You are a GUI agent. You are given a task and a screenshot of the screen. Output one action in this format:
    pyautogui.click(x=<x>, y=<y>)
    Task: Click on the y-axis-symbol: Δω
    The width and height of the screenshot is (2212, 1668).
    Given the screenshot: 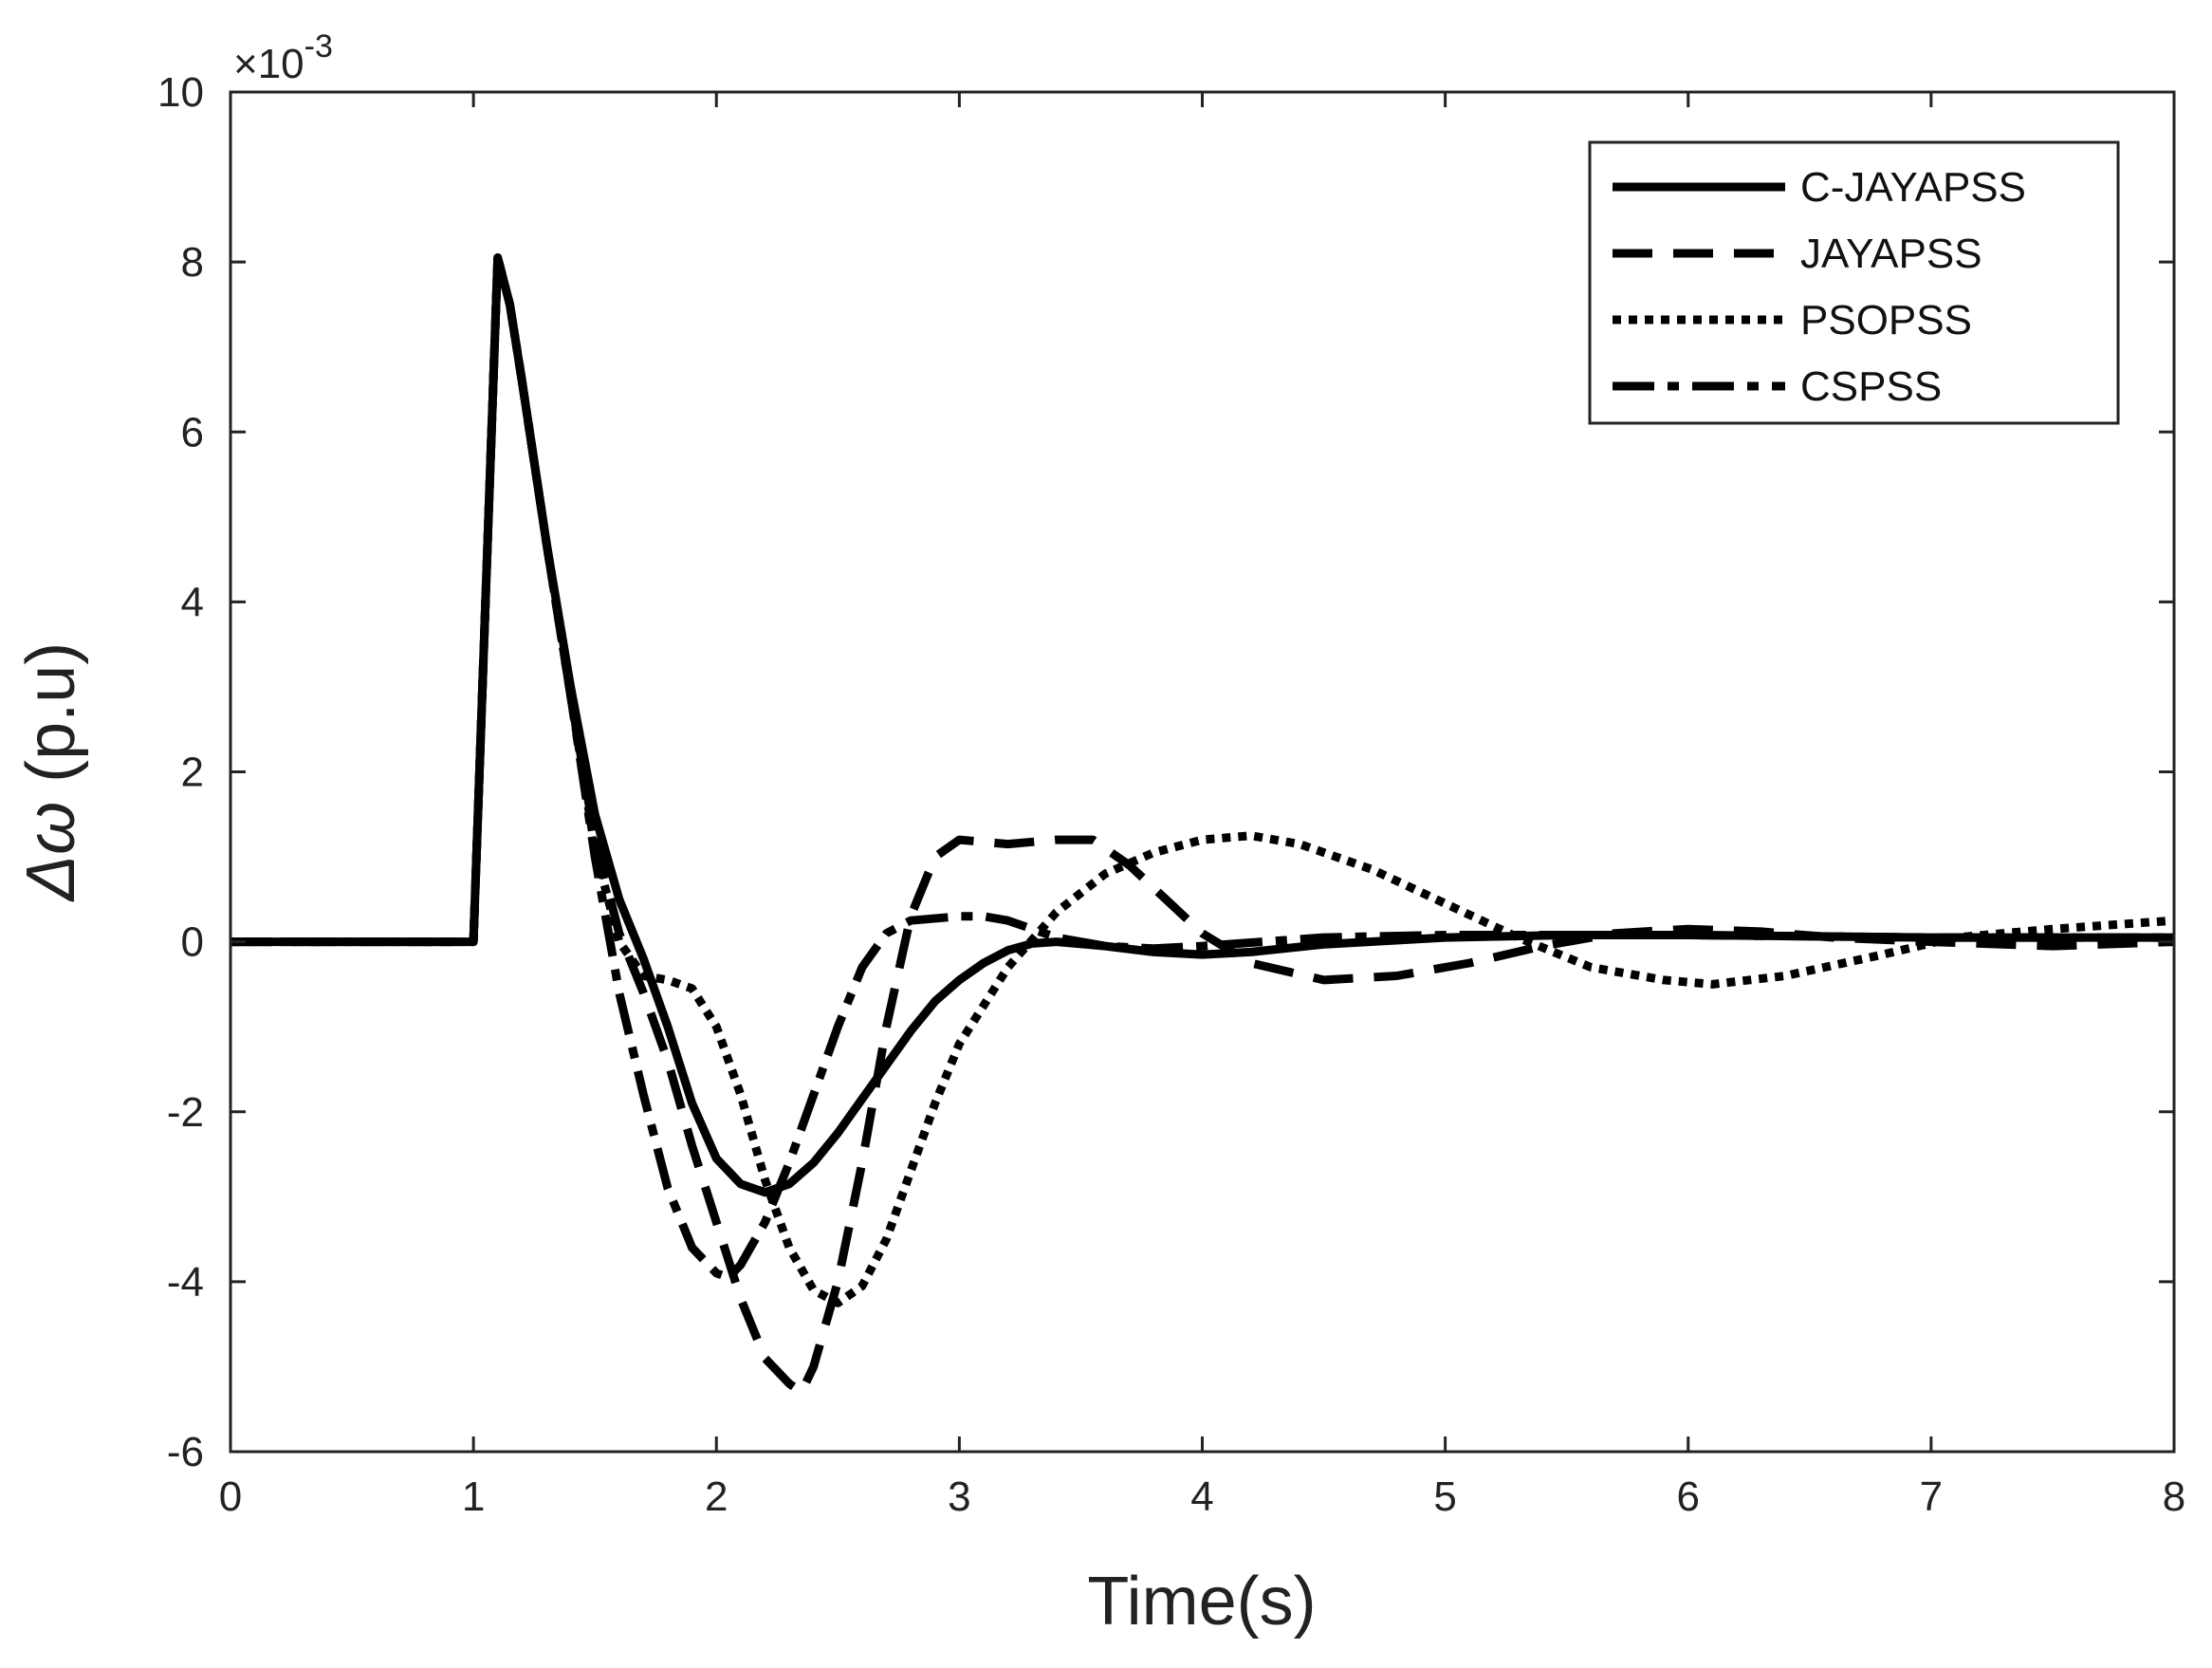 What is the action you would take?
    pyautogui.click(x=51, y=852)
    